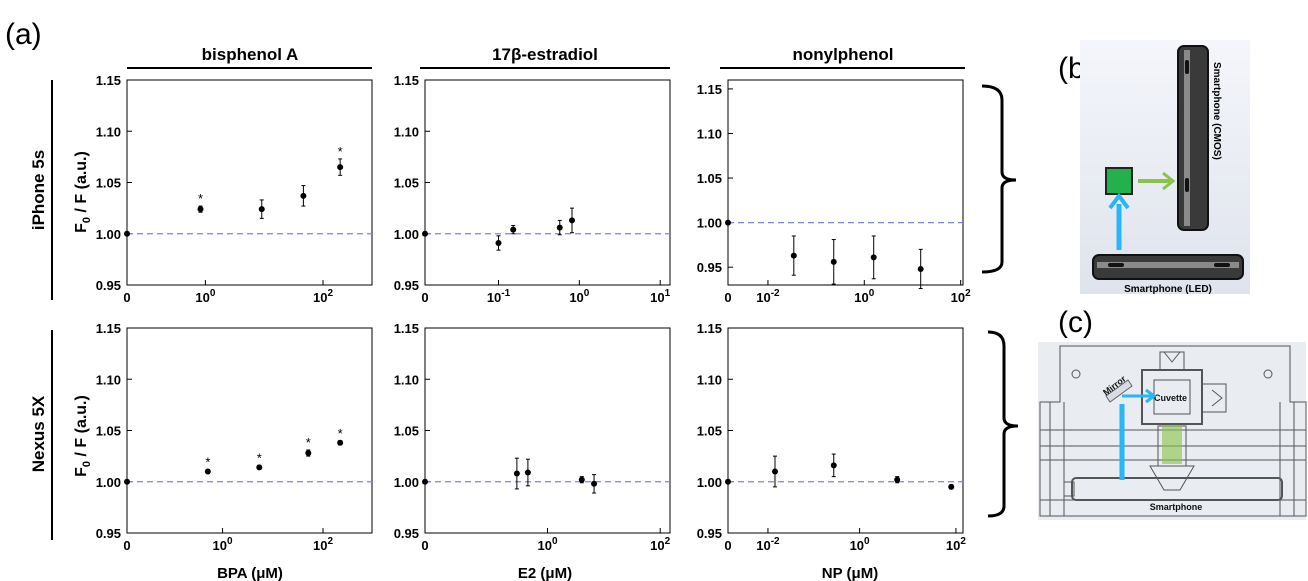 The image size is (1308, 581). Describe the element at coordinates (1172, 431) in the screenshot. I see `diagram-c: Mirror Cuvette Smartphone` at that location.